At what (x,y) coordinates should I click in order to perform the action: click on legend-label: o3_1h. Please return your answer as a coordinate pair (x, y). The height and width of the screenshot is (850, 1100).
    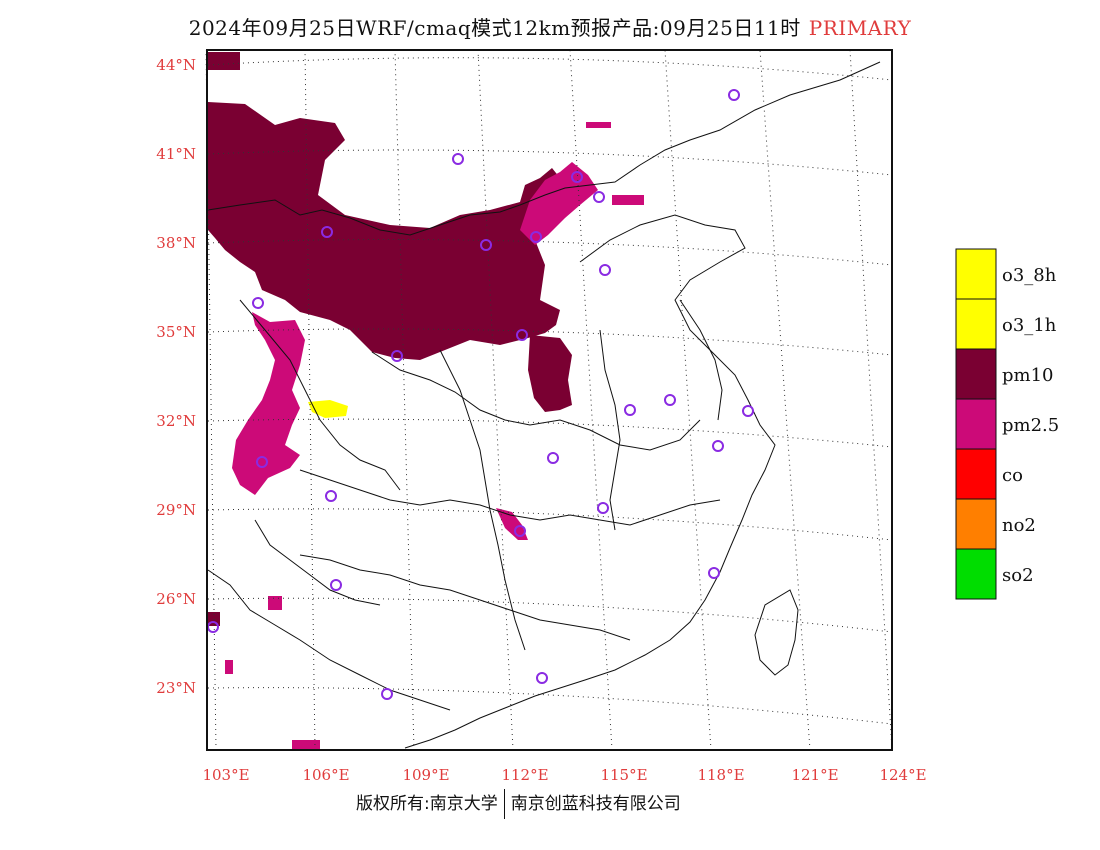
    Looking at the image, I should click on (1029, 325).